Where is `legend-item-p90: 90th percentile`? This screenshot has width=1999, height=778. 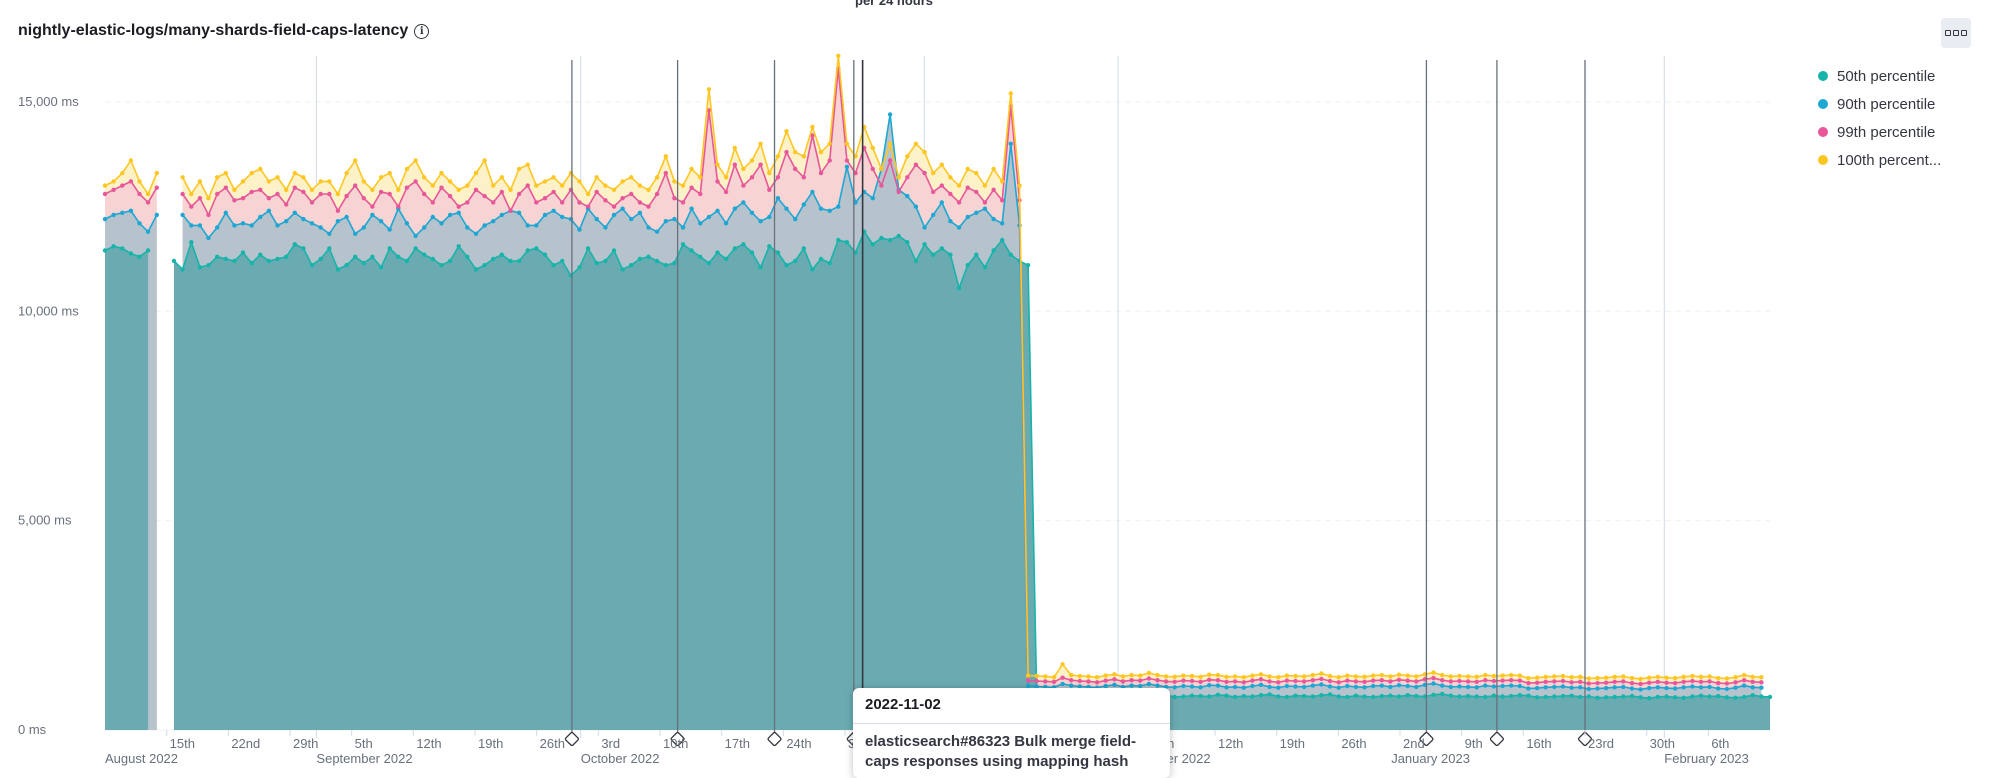
legend-item-p90: 90th percentile is located at coordinates (1903, 104).